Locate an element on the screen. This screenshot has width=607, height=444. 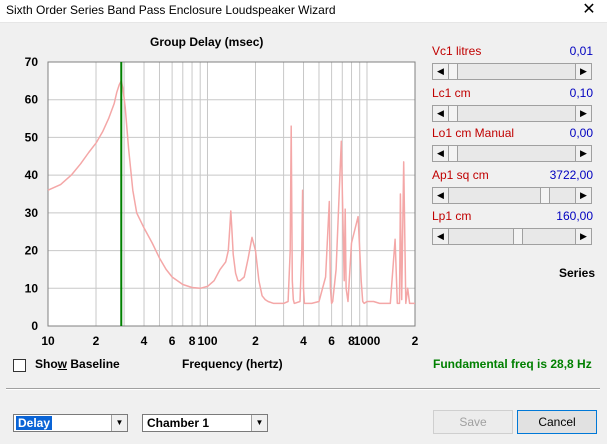
y-tick-label: 70 is located at coordinates (32, 62).